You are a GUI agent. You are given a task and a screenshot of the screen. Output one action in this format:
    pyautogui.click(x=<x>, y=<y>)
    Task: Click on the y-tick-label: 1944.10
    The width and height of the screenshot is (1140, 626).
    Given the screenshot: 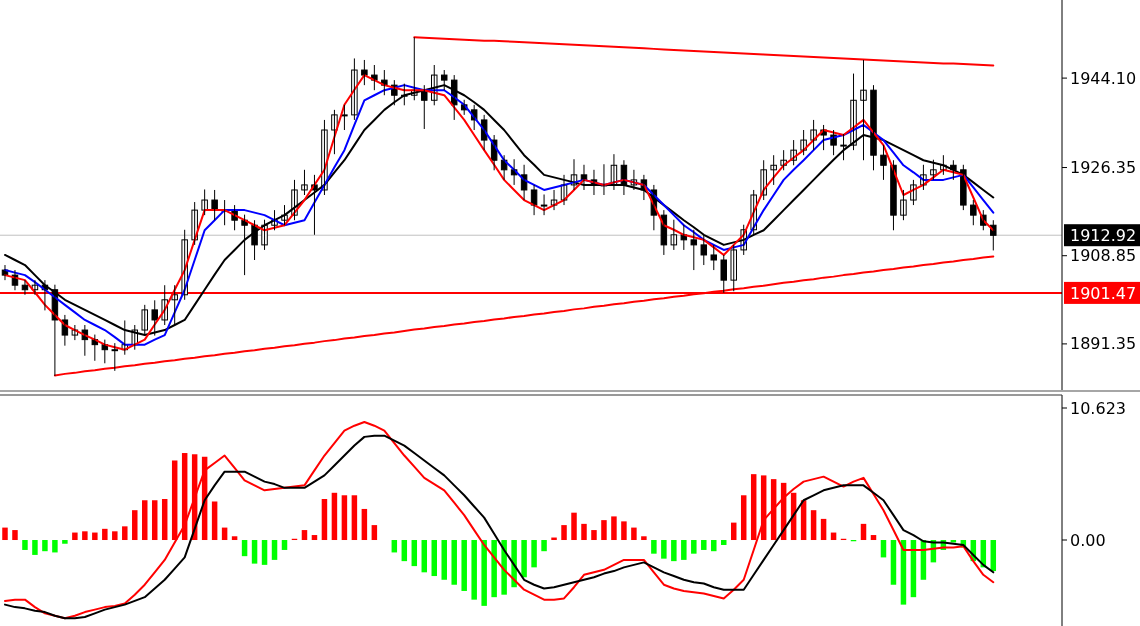 What is the action you would take?
    pyautogui.click(x=1103, y=78)
    